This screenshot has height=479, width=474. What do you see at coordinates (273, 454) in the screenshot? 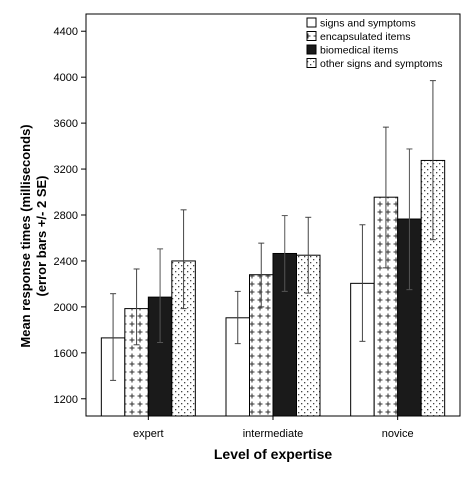
I see `x-axis-title: Level of expertise` at bounding box center [273, 454].